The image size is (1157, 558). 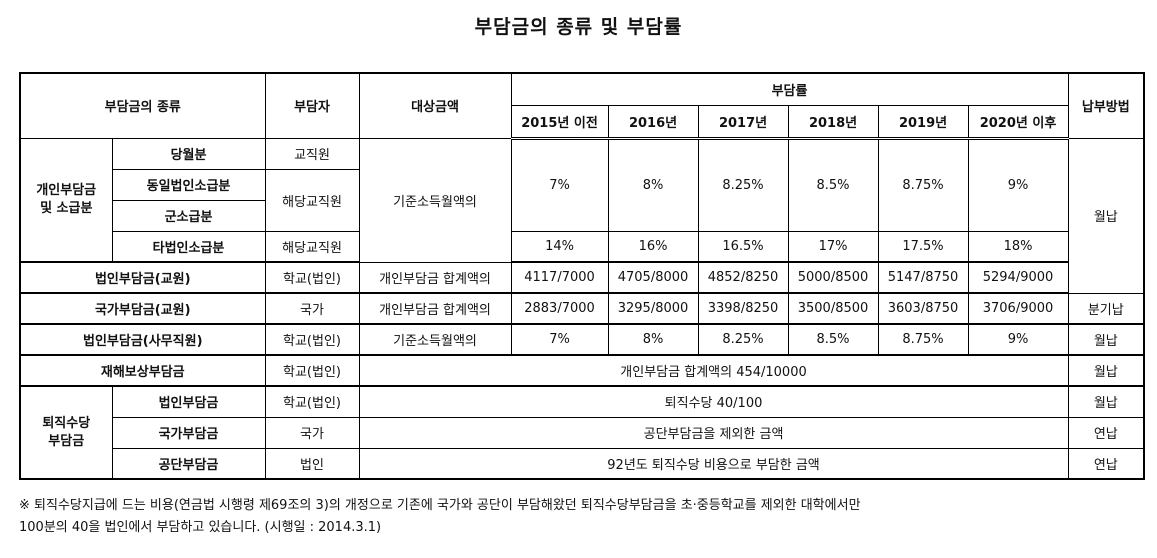 What do you see at coordinates (923, 122) in the screenshot?
I see `header-year: 2019년` at bounding box center [923, 122].